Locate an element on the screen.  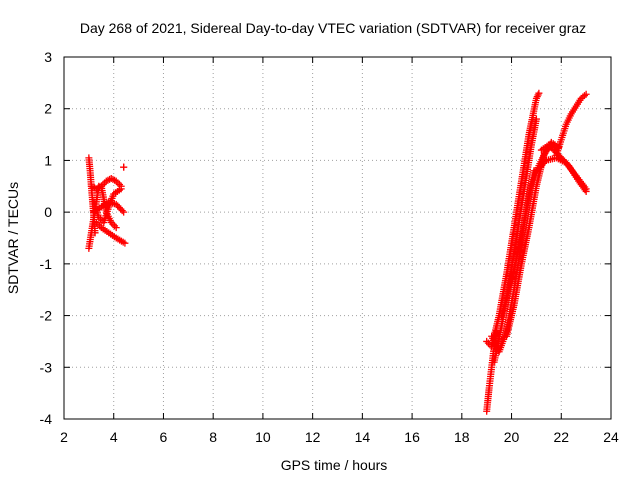
y-tick-label: 3 is located at coordinates (48, 57).